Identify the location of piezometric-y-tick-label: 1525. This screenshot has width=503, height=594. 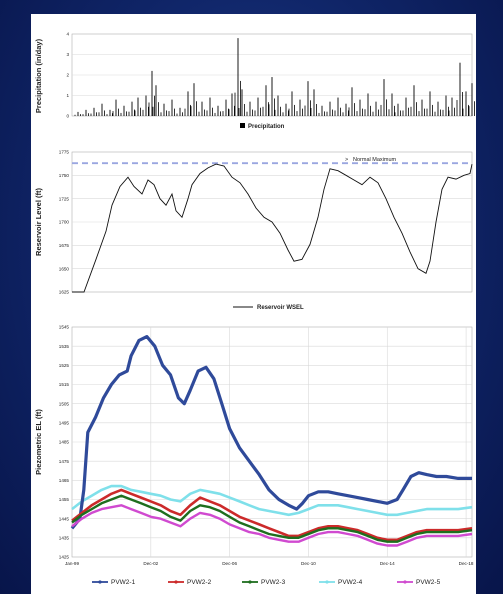
(64, 365).